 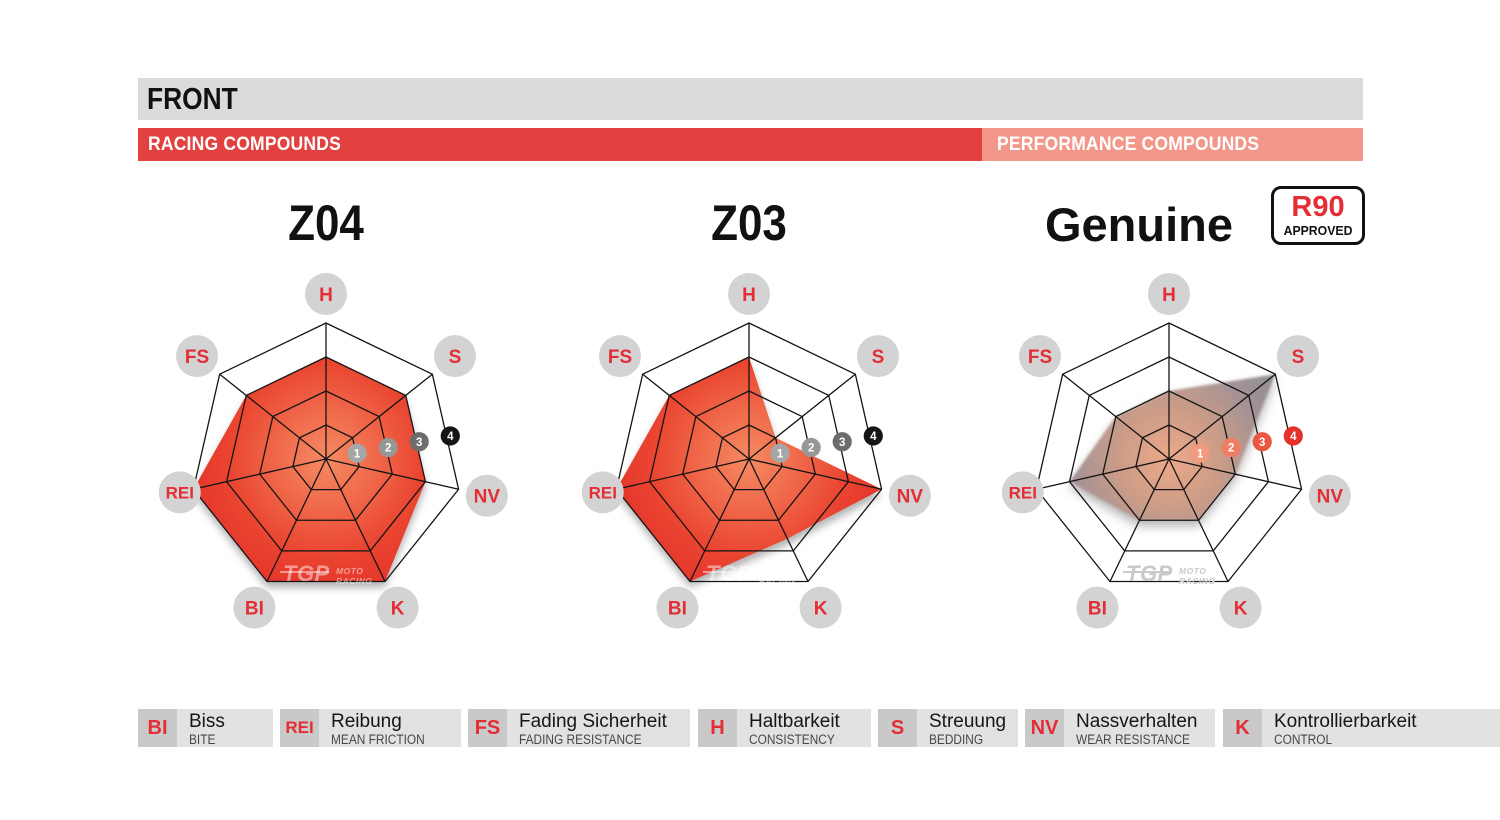 I want to click on legend-terms: Haltbarkeit CONSISTENCY, so click(x=792, y=728).